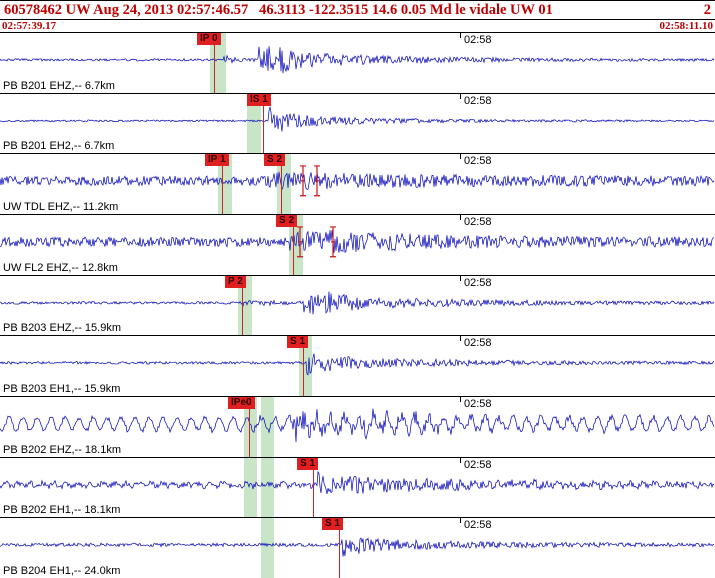 This screenshot has width=715, height=578. I want to click on phase-pick-flag: P 2, so click(235, 281).